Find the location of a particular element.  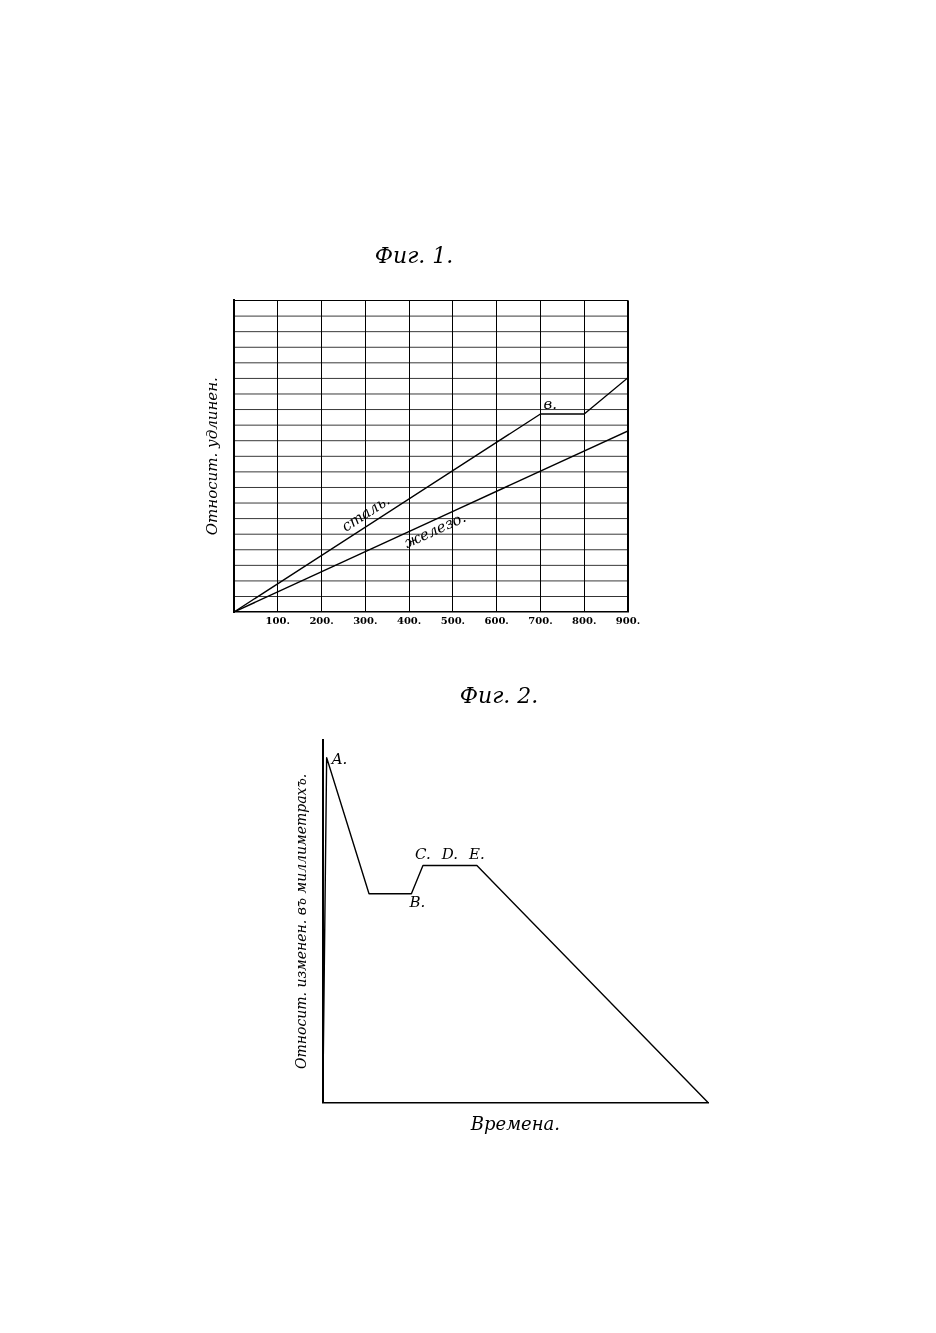

x-tick-label: 900. is located at coordinates (628, 620).